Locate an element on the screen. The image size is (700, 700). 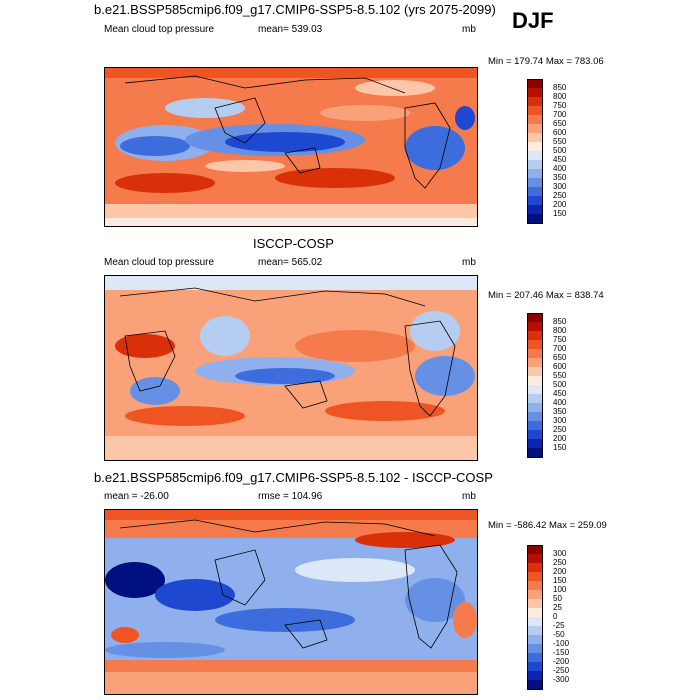
panel1-map is located at coordinates (291, 147).